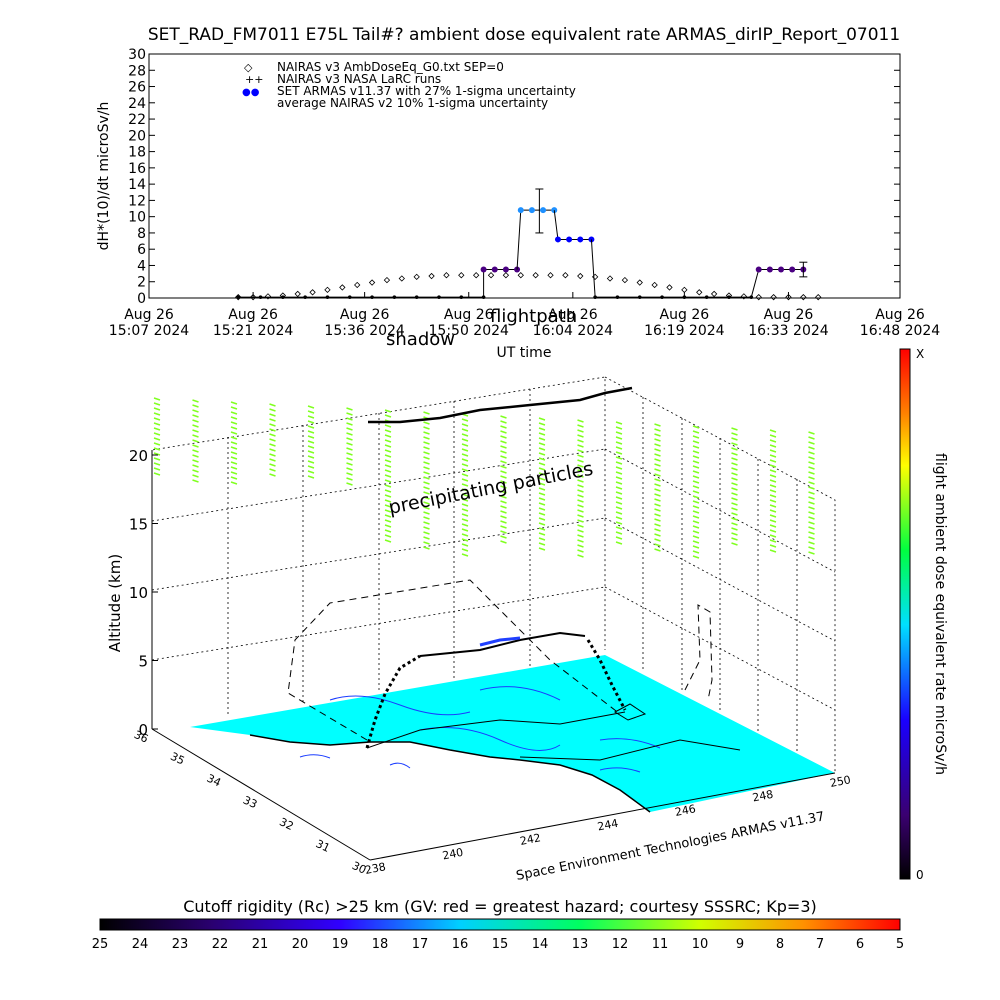 This screenshot has width=1000, height=1000. I want to click on rc-tick-label: 23, so click(180, 944).